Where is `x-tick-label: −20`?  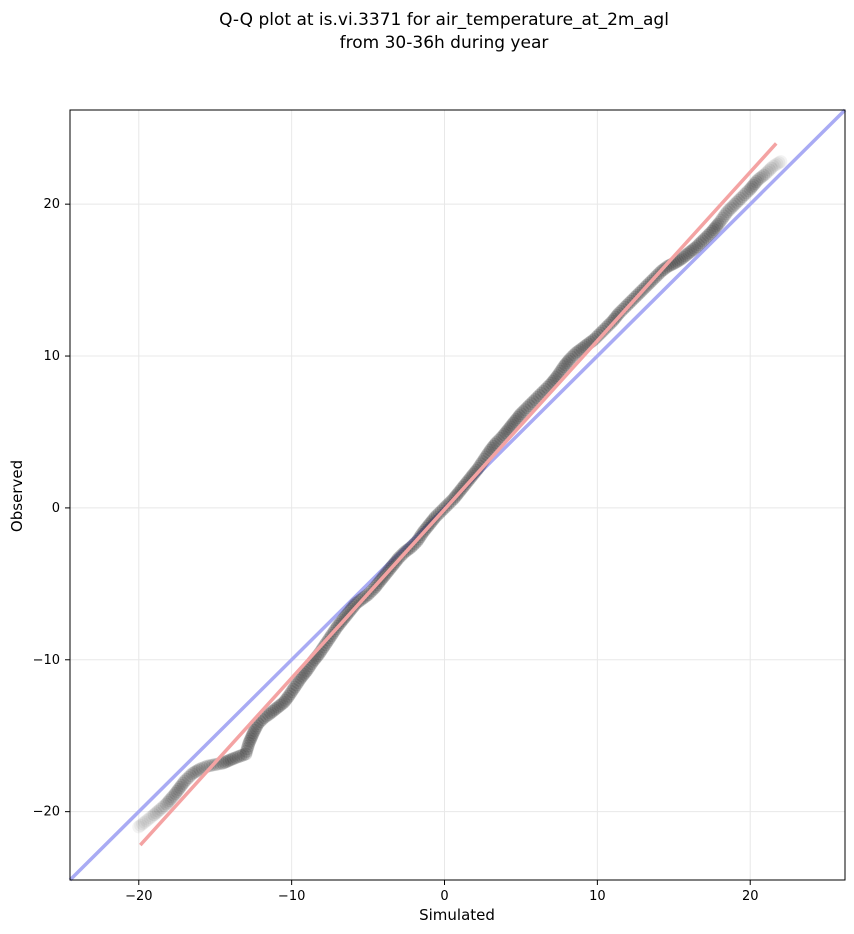 x-tick-label: −20 is located at coordinates (138, 896).